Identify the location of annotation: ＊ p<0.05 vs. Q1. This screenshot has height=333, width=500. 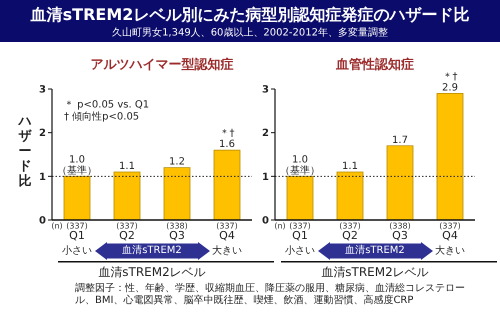
(107, 105).